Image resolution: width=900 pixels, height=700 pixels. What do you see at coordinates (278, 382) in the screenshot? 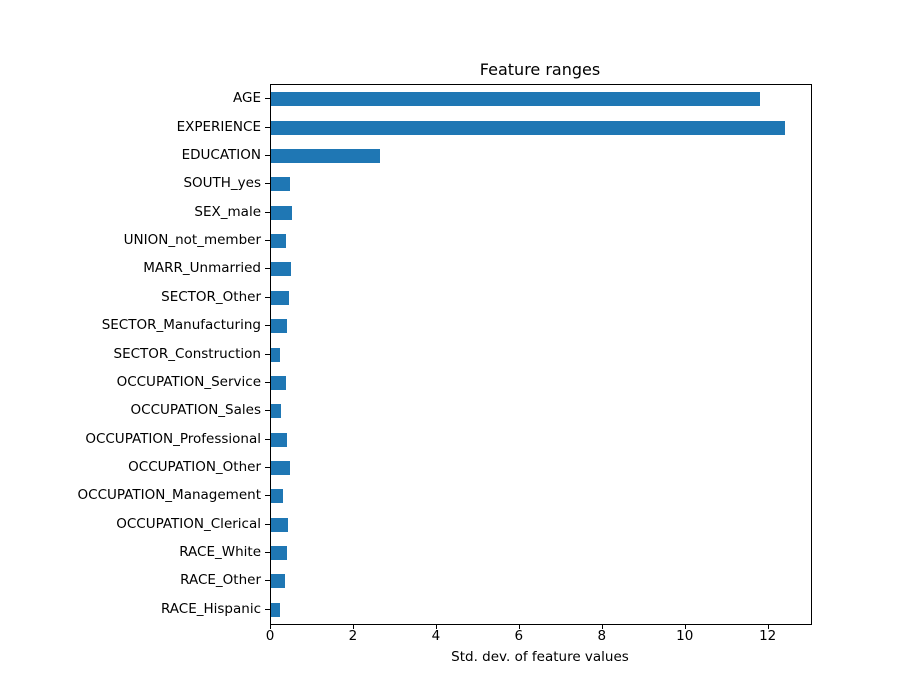
I see `bar-occupation_service` at bounding box center [278, 382].